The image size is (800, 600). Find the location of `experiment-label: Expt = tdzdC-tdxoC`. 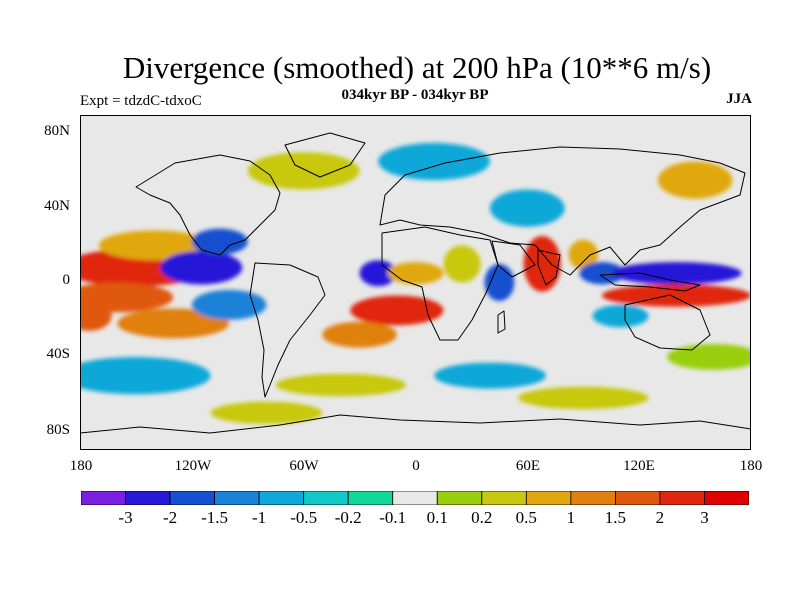

experiment-label: Expt = tdzdC-tdxoC is located at coordinates (141, 101).